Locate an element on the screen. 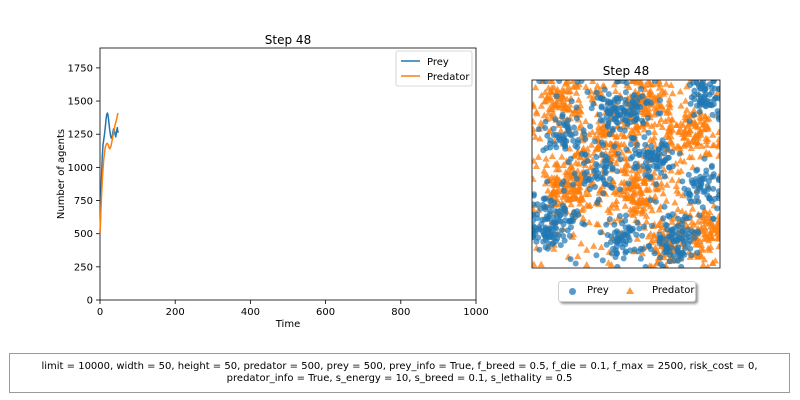  line-chart-title: Step 48 is located at coordinates (288, 40).